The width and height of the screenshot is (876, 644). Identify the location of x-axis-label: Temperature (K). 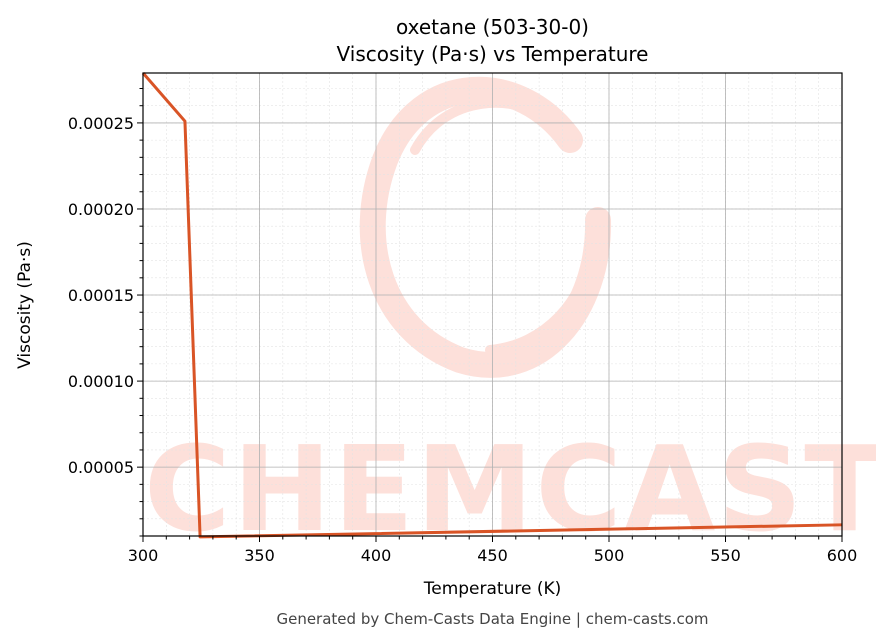
(492, 589).